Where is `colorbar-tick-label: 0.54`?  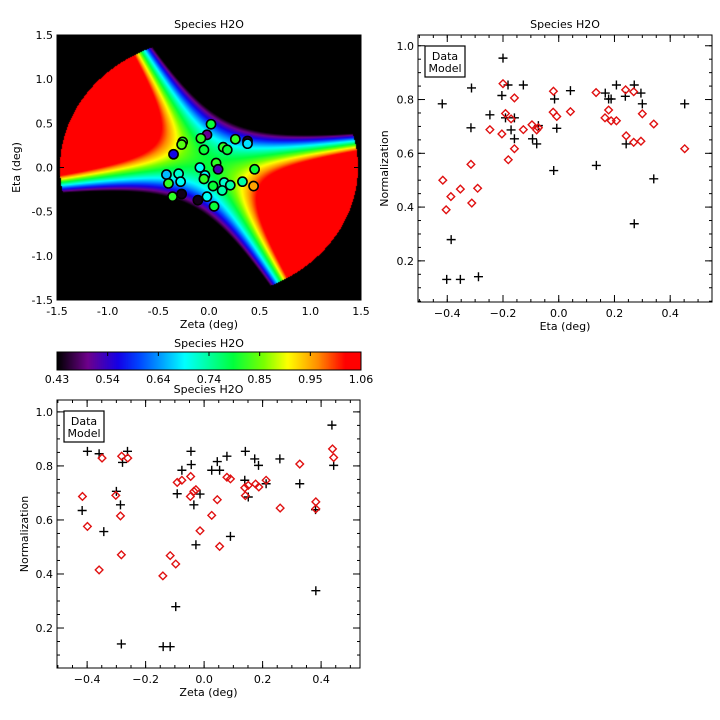
colorbar-tick-label: 0.54 is located at coordinates (107, 379).